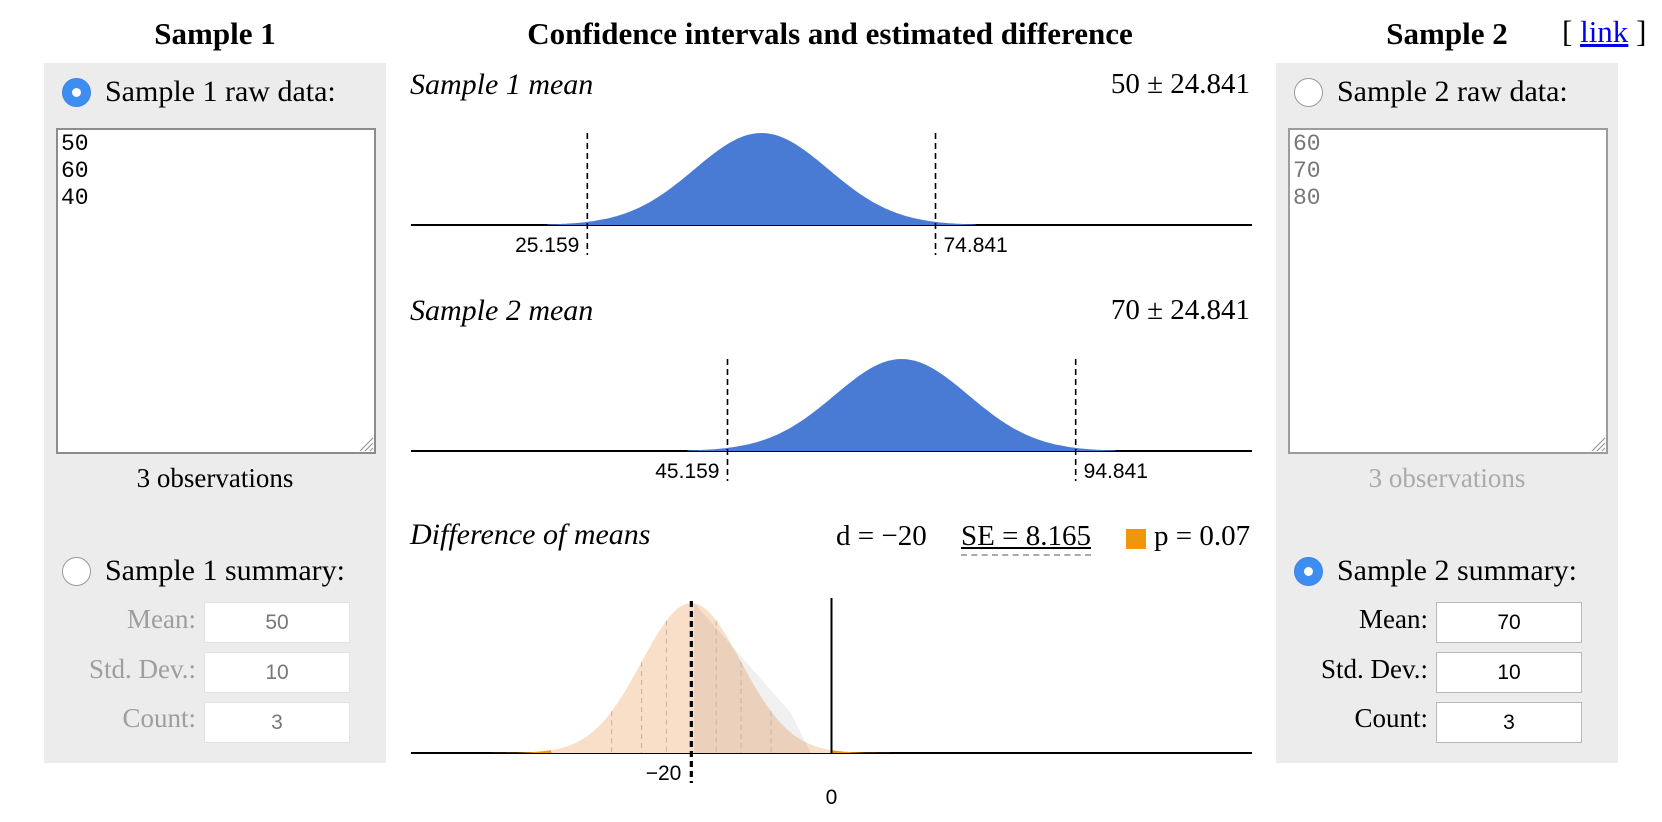  Describe the element at coordinates (1180, 310) in the screenshot. I see `sample2-mean-value: 70 ± 24.841` at that location.